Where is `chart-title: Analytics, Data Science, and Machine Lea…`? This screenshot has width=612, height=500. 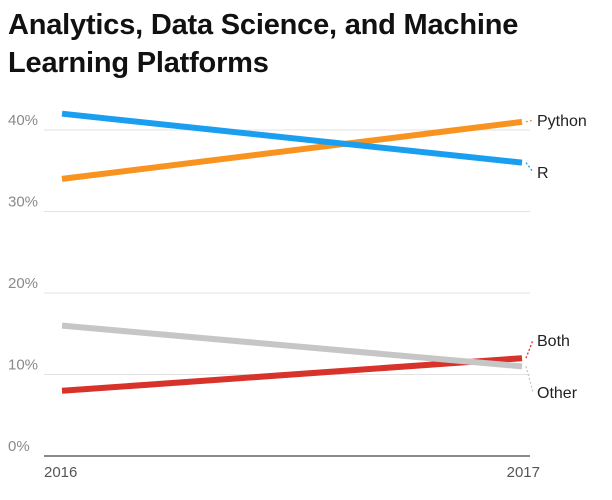
chart-title: Analytics, Data Science, and Machine Lea… is located at coordinates (263, 44).